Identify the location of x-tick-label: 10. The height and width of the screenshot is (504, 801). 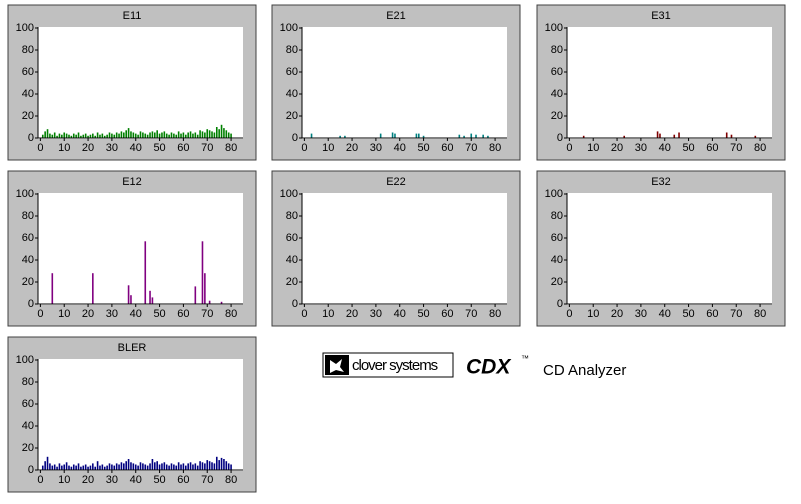
(328, 314).